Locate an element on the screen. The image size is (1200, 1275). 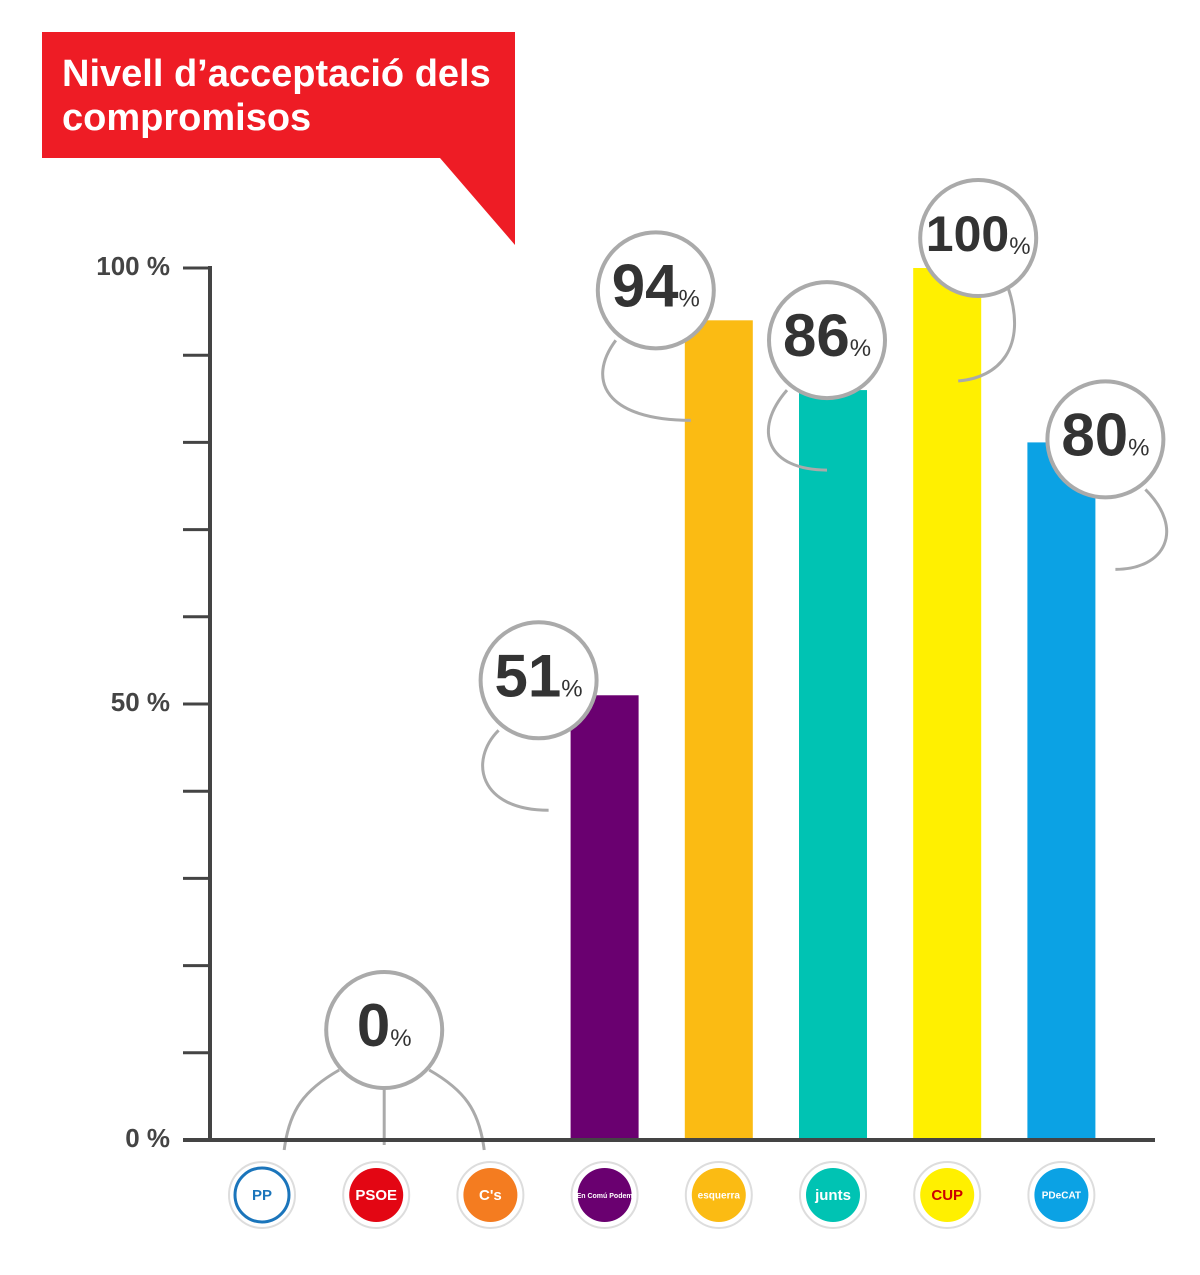
value-label: 80% is located at coordinates (1105, 434).